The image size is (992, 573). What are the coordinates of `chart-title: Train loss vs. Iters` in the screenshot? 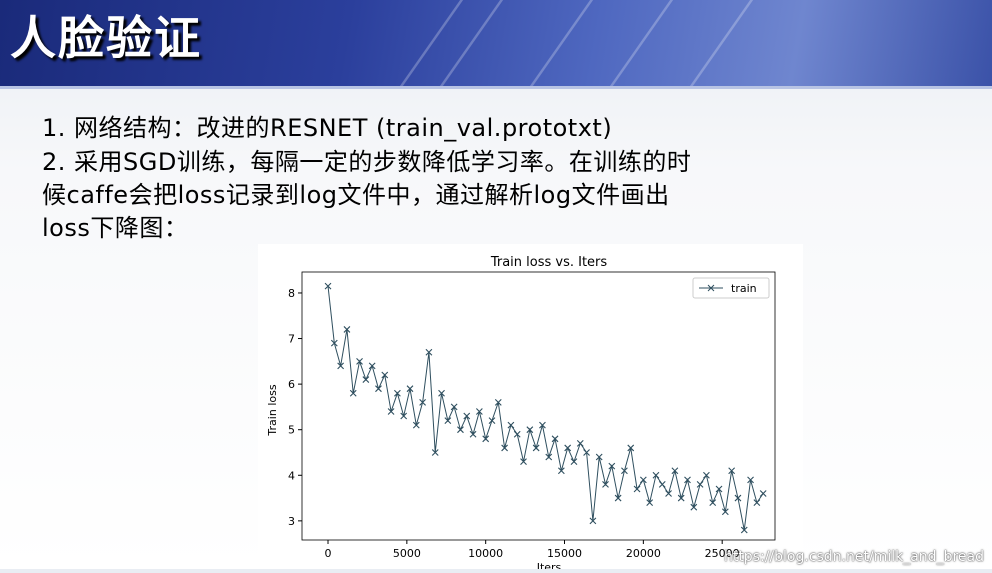 It's located at (549, 262).